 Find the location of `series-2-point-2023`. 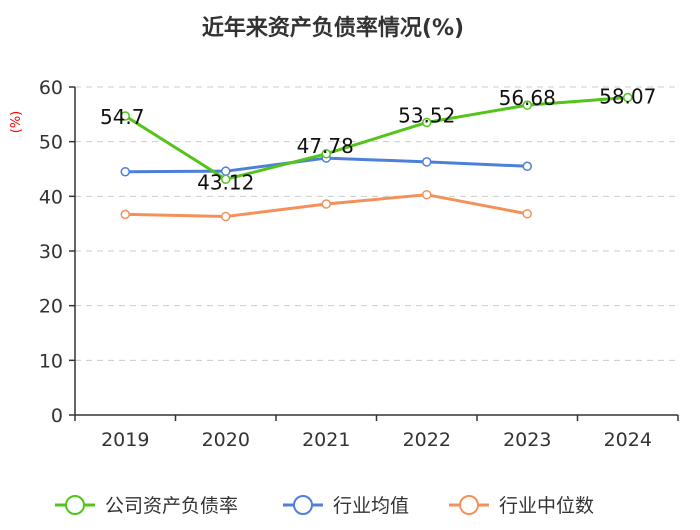

series-2-point-2023 is located at coordinates (527, 214).